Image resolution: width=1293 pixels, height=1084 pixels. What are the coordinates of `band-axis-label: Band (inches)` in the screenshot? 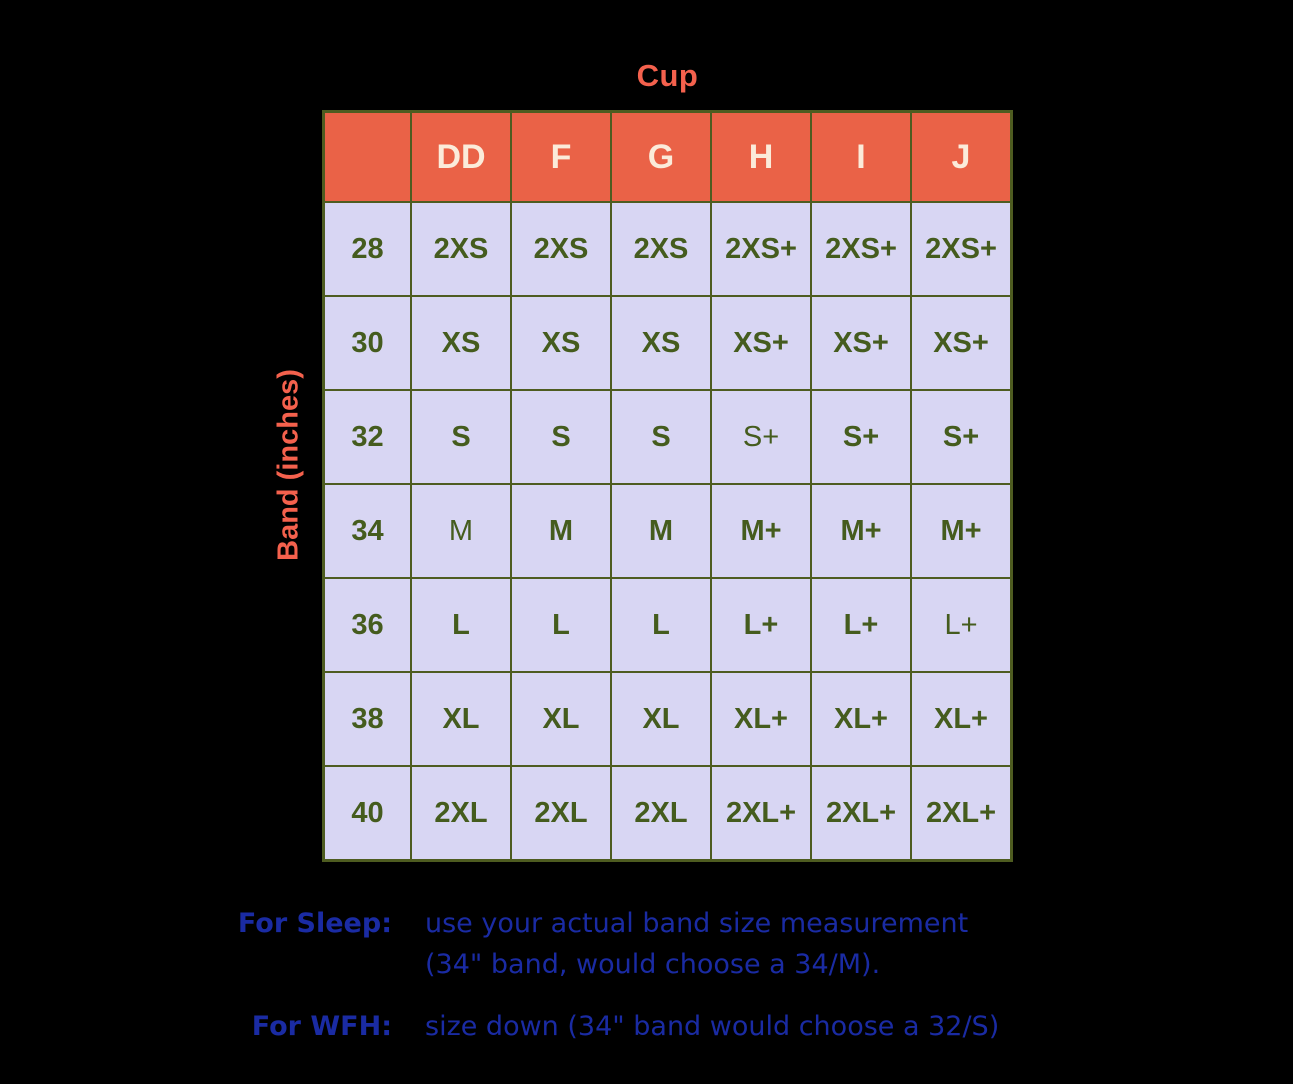 It's located at (288, 465).